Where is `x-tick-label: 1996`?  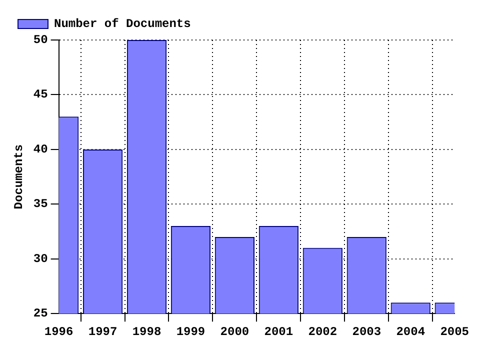
x-tick-label: 1996 is located at coordinates (59, 331).